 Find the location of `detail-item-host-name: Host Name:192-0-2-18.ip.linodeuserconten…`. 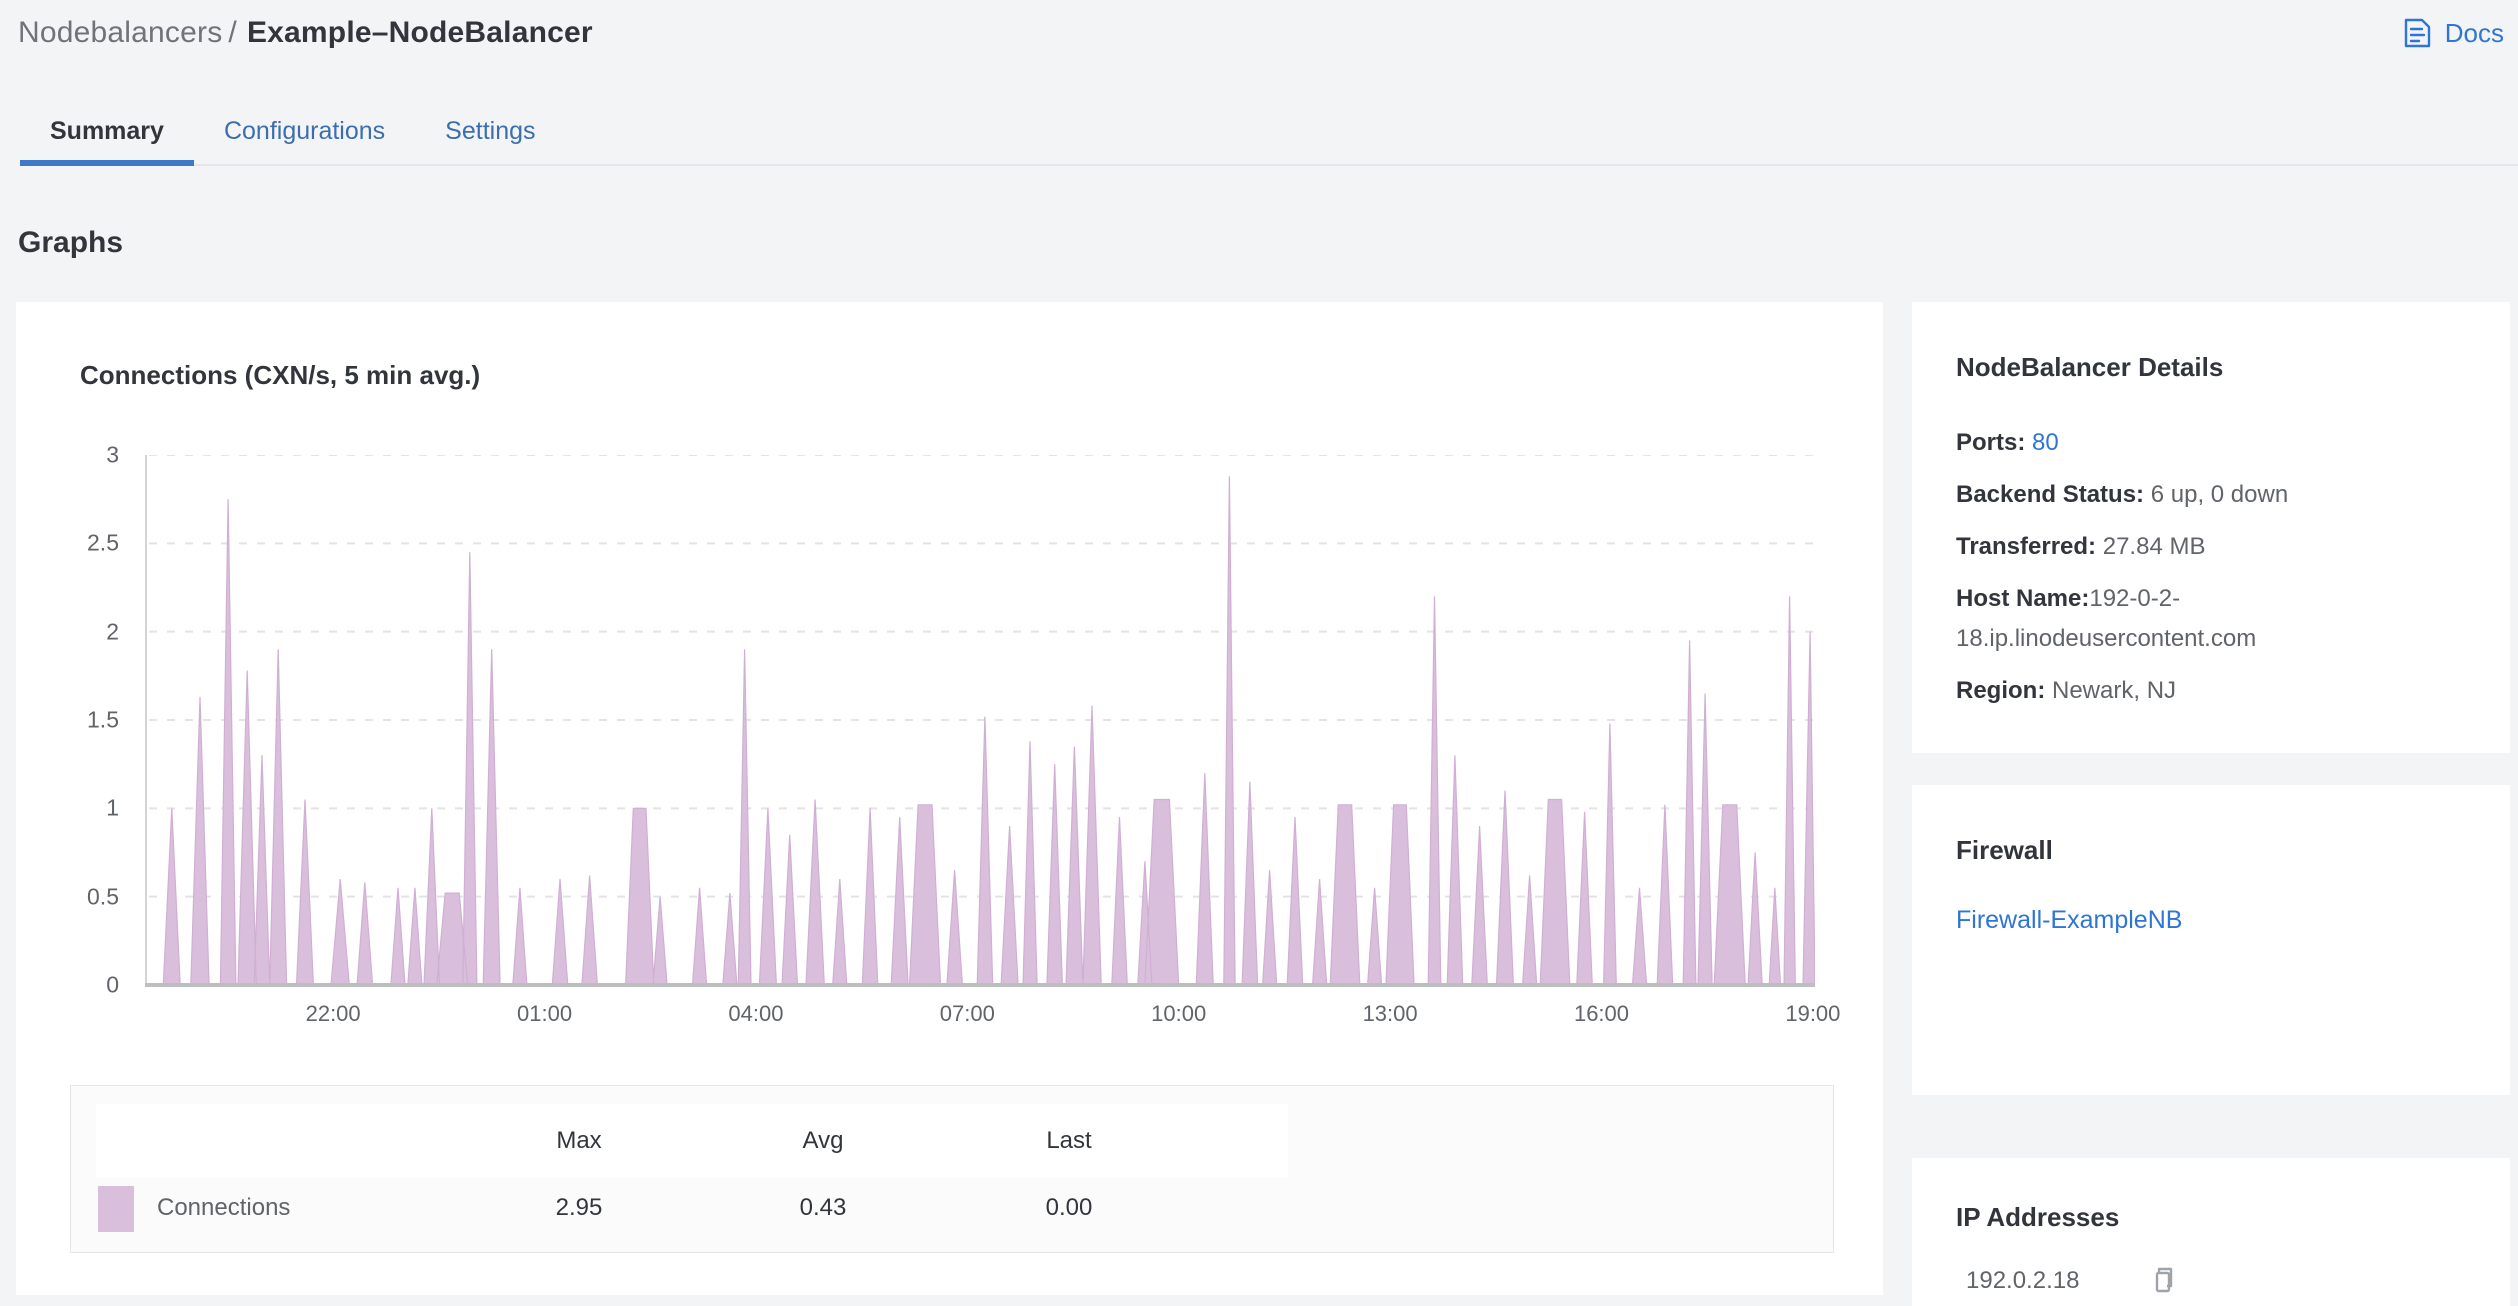

detail-item-host-name: Host Name:192-0-2-18.ip.linodeuserconten… is located at coordinates (2211, 619).